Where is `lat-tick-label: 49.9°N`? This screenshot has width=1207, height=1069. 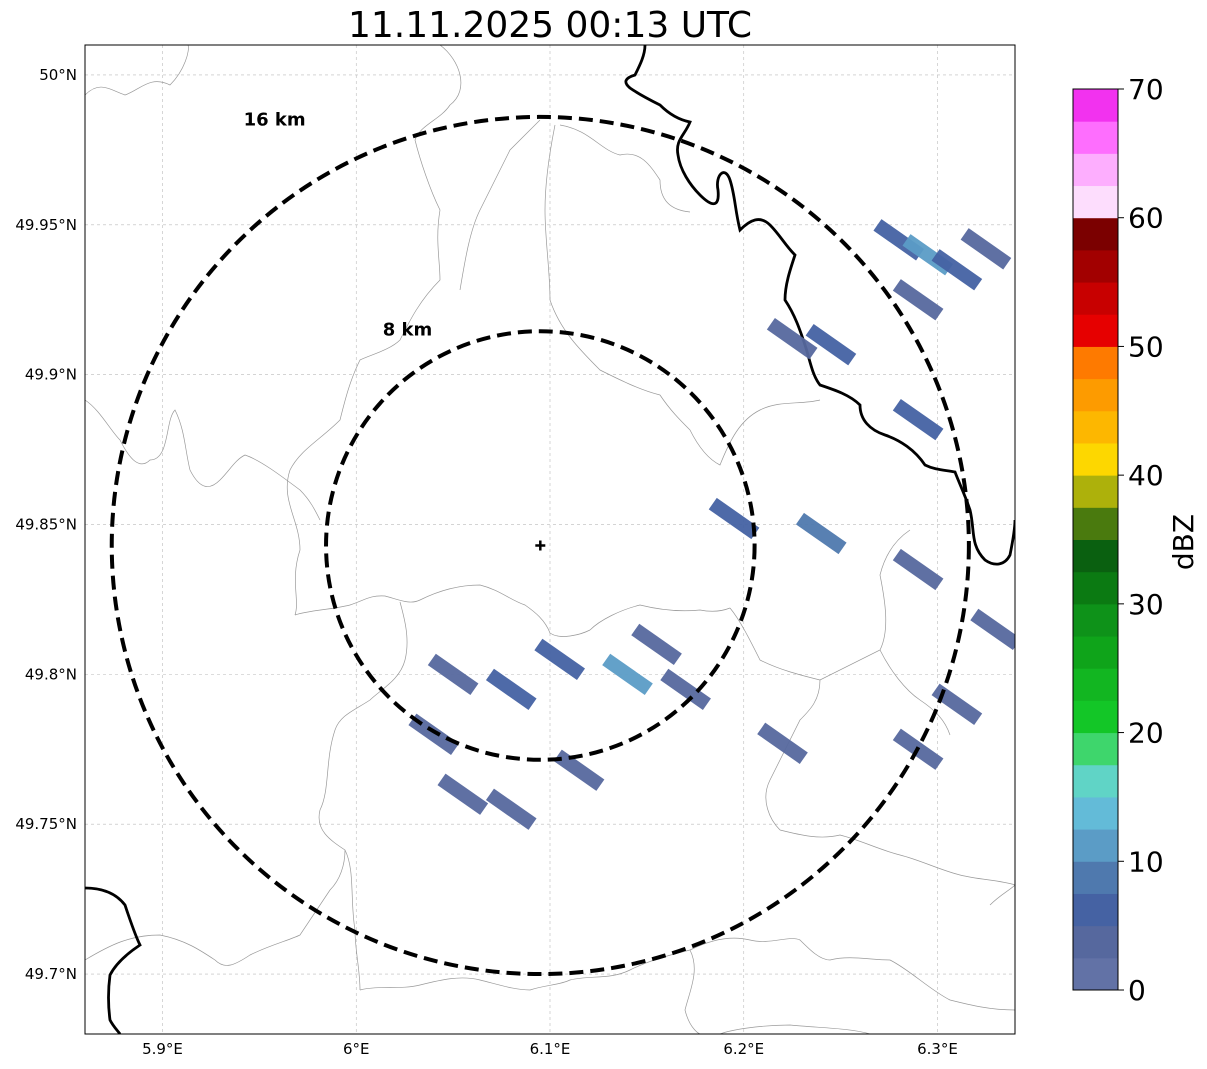
lat-tick-label: 49.9°N is located at coordinates (51, 375).